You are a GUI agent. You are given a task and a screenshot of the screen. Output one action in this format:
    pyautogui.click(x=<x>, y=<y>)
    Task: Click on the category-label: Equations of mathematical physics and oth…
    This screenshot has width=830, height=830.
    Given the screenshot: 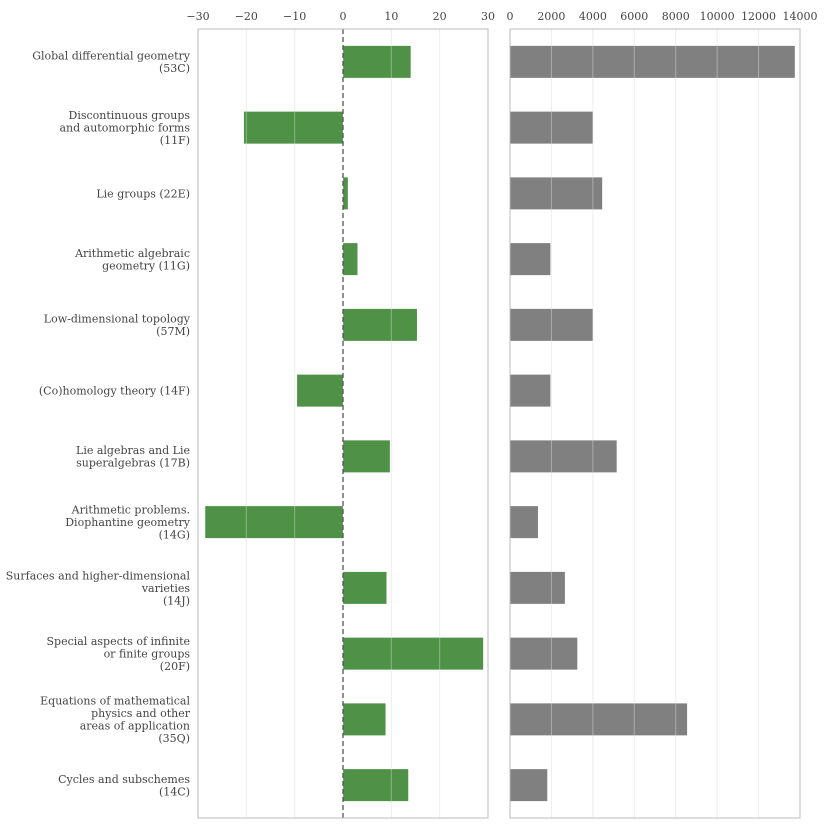 What is the action you would take?
    pyautogui.click(x=115, y=720)
    